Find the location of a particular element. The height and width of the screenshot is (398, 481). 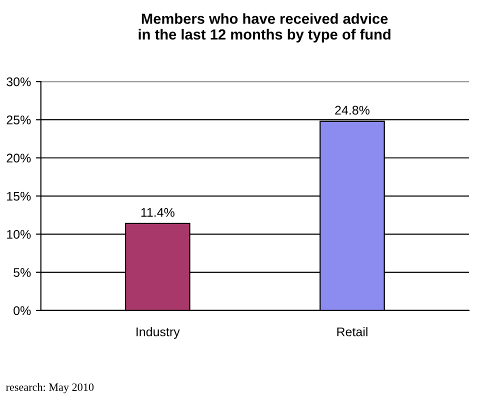

x-tick-label: Industry is located at coordinates (158, 333).